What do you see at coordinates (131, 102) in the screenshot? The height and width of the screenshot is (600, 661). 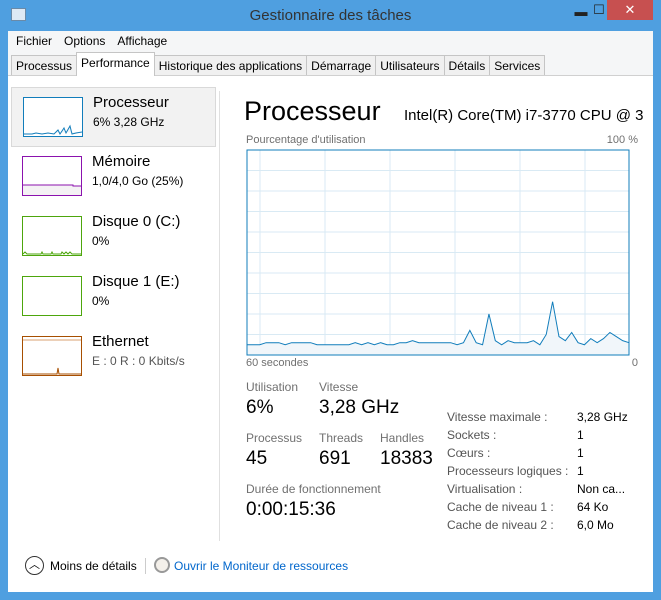 I see `sidebar-name: Processeur` at bounding box center [131, 102].